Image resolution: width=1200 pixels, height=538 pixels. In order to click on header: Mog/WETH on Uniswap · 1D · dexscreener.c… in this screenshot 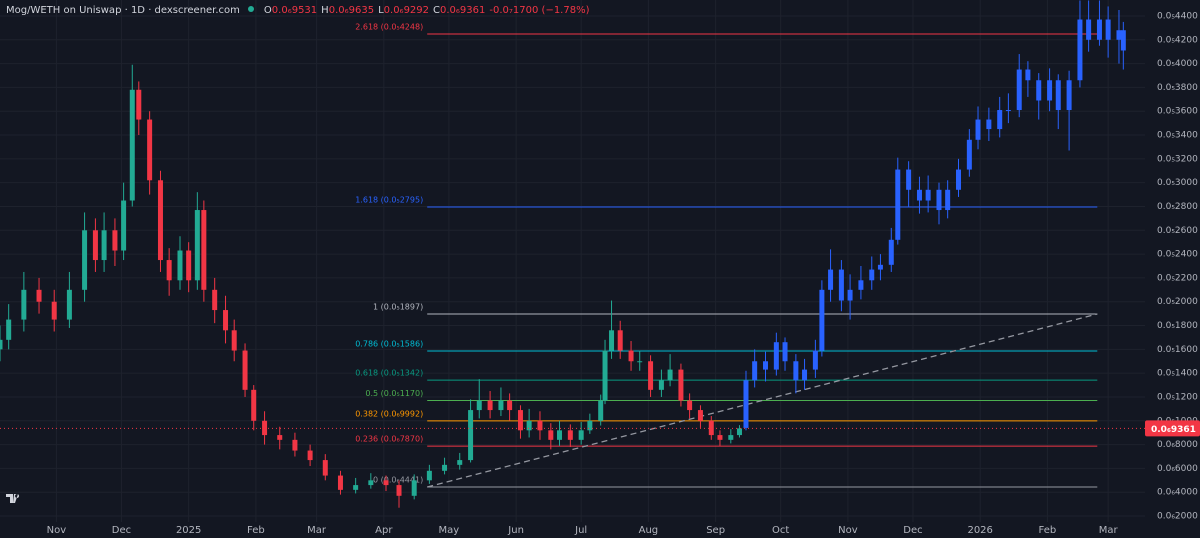, I will do `click(300, 10)`.